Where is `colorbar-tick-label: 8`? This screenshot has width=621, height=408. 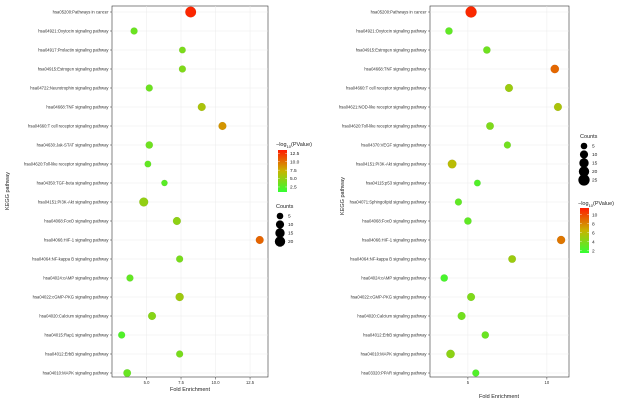
colorbar-tick-label: 8 is located at coordinates (593, 224).